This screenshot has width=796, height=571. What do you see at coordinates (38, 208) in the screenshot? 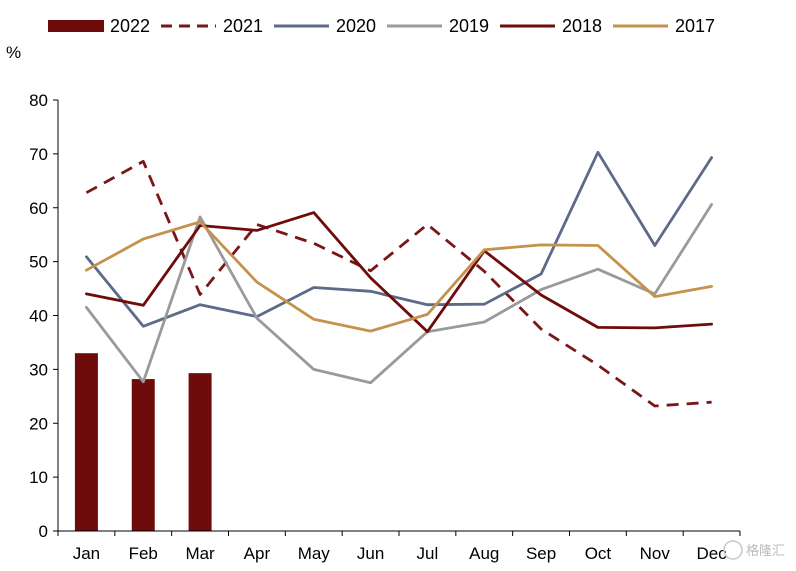
I see `y-tick-label-60: 60` at bounding box center [38, 208].